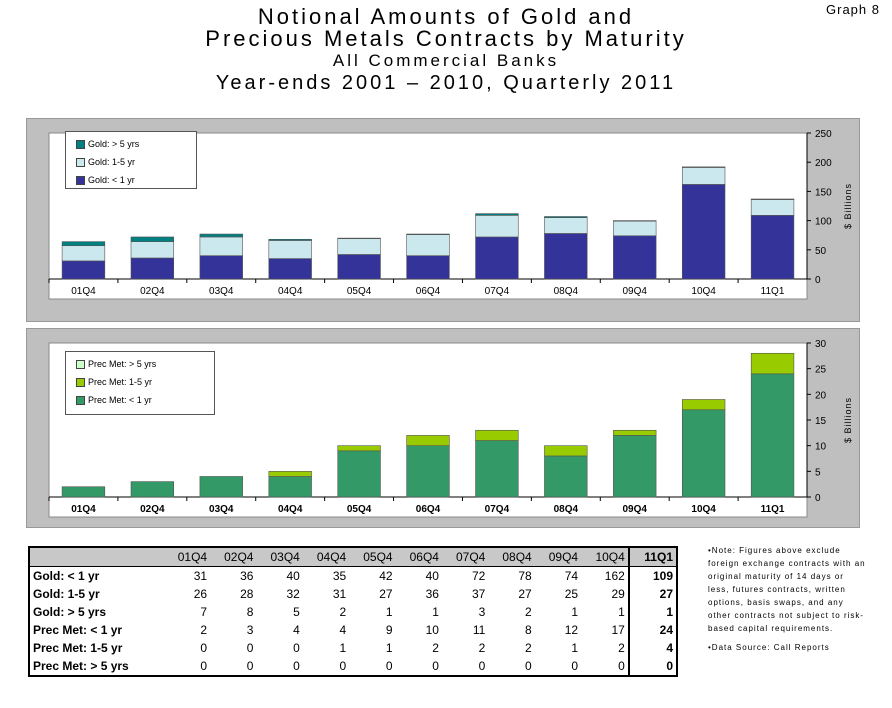 This screenshot has height=708, width=892. Describe the element at coordinates (428, 291) in the screenshot. I see `gold-x-tick-label: 06Q4` at that location.